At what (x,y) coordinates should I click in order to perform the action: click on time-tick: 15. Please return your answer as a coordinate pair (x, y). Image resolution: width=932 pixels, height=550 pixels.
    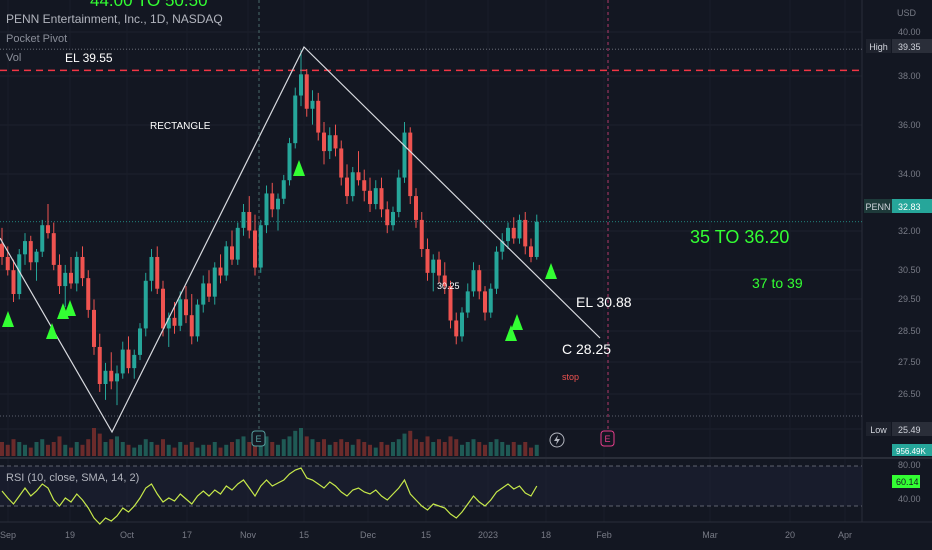
    Looking at the image, I should click on (304, 535).